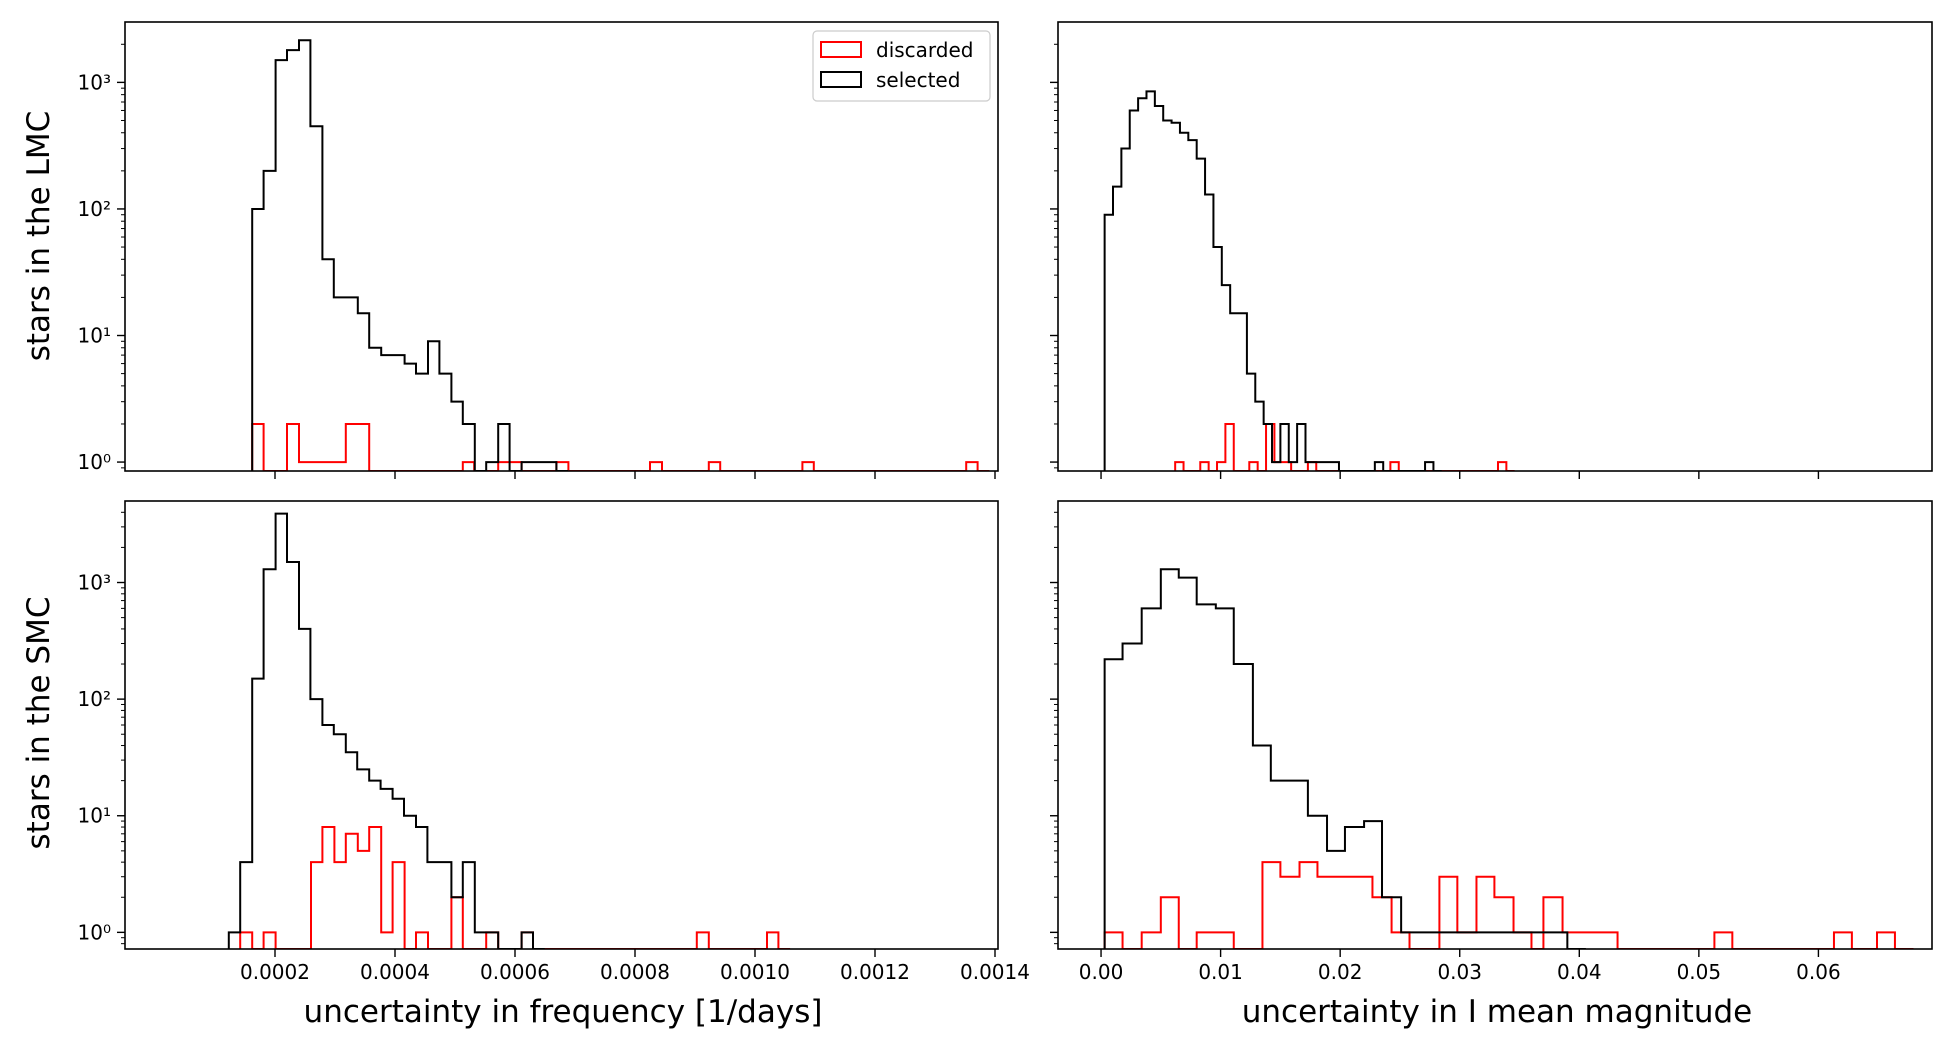 The width and height of the screenshot is (1951, 1050). I want to click on x-tick-label: 0.0006, so click(515, 972).